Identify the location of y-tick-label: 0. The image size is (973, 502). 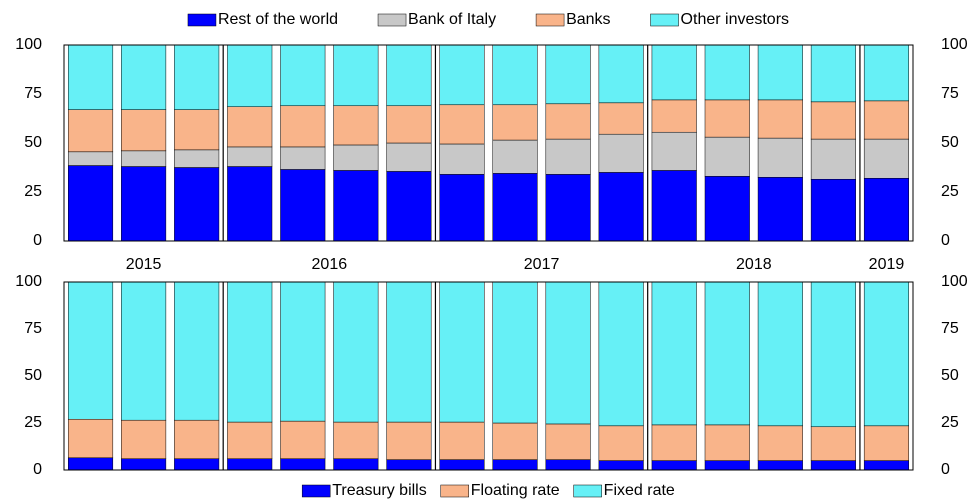
(37, 240).